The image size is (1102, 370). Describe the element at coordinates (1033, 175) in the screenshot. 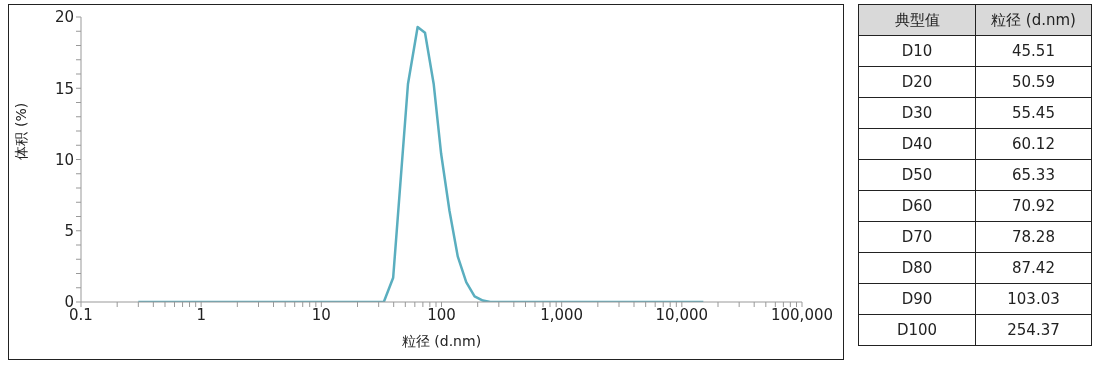

I see `data-label: 65.33` at that location.